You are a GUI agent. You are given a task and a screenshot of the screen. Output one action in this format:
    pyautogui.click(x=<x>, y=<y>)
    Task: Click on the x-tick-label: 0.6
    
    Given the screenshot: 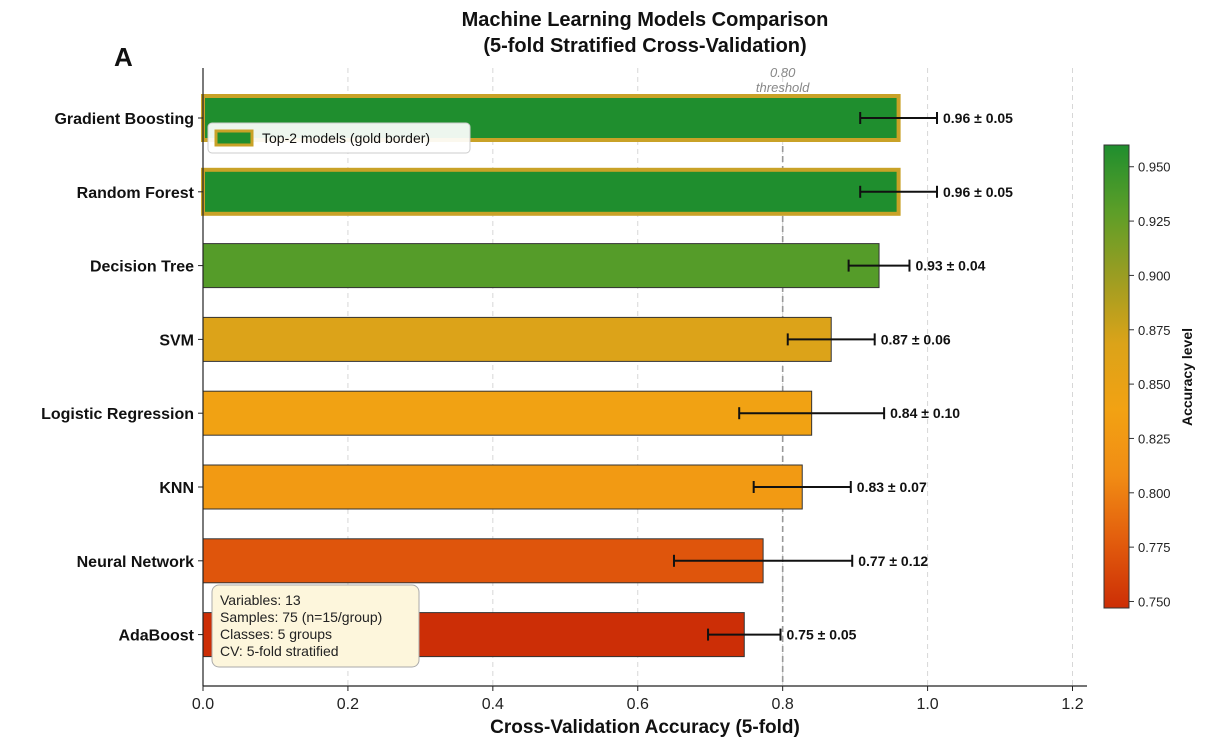 What is the action you would take?
    pyautogui.click(x=638, y=704)
    